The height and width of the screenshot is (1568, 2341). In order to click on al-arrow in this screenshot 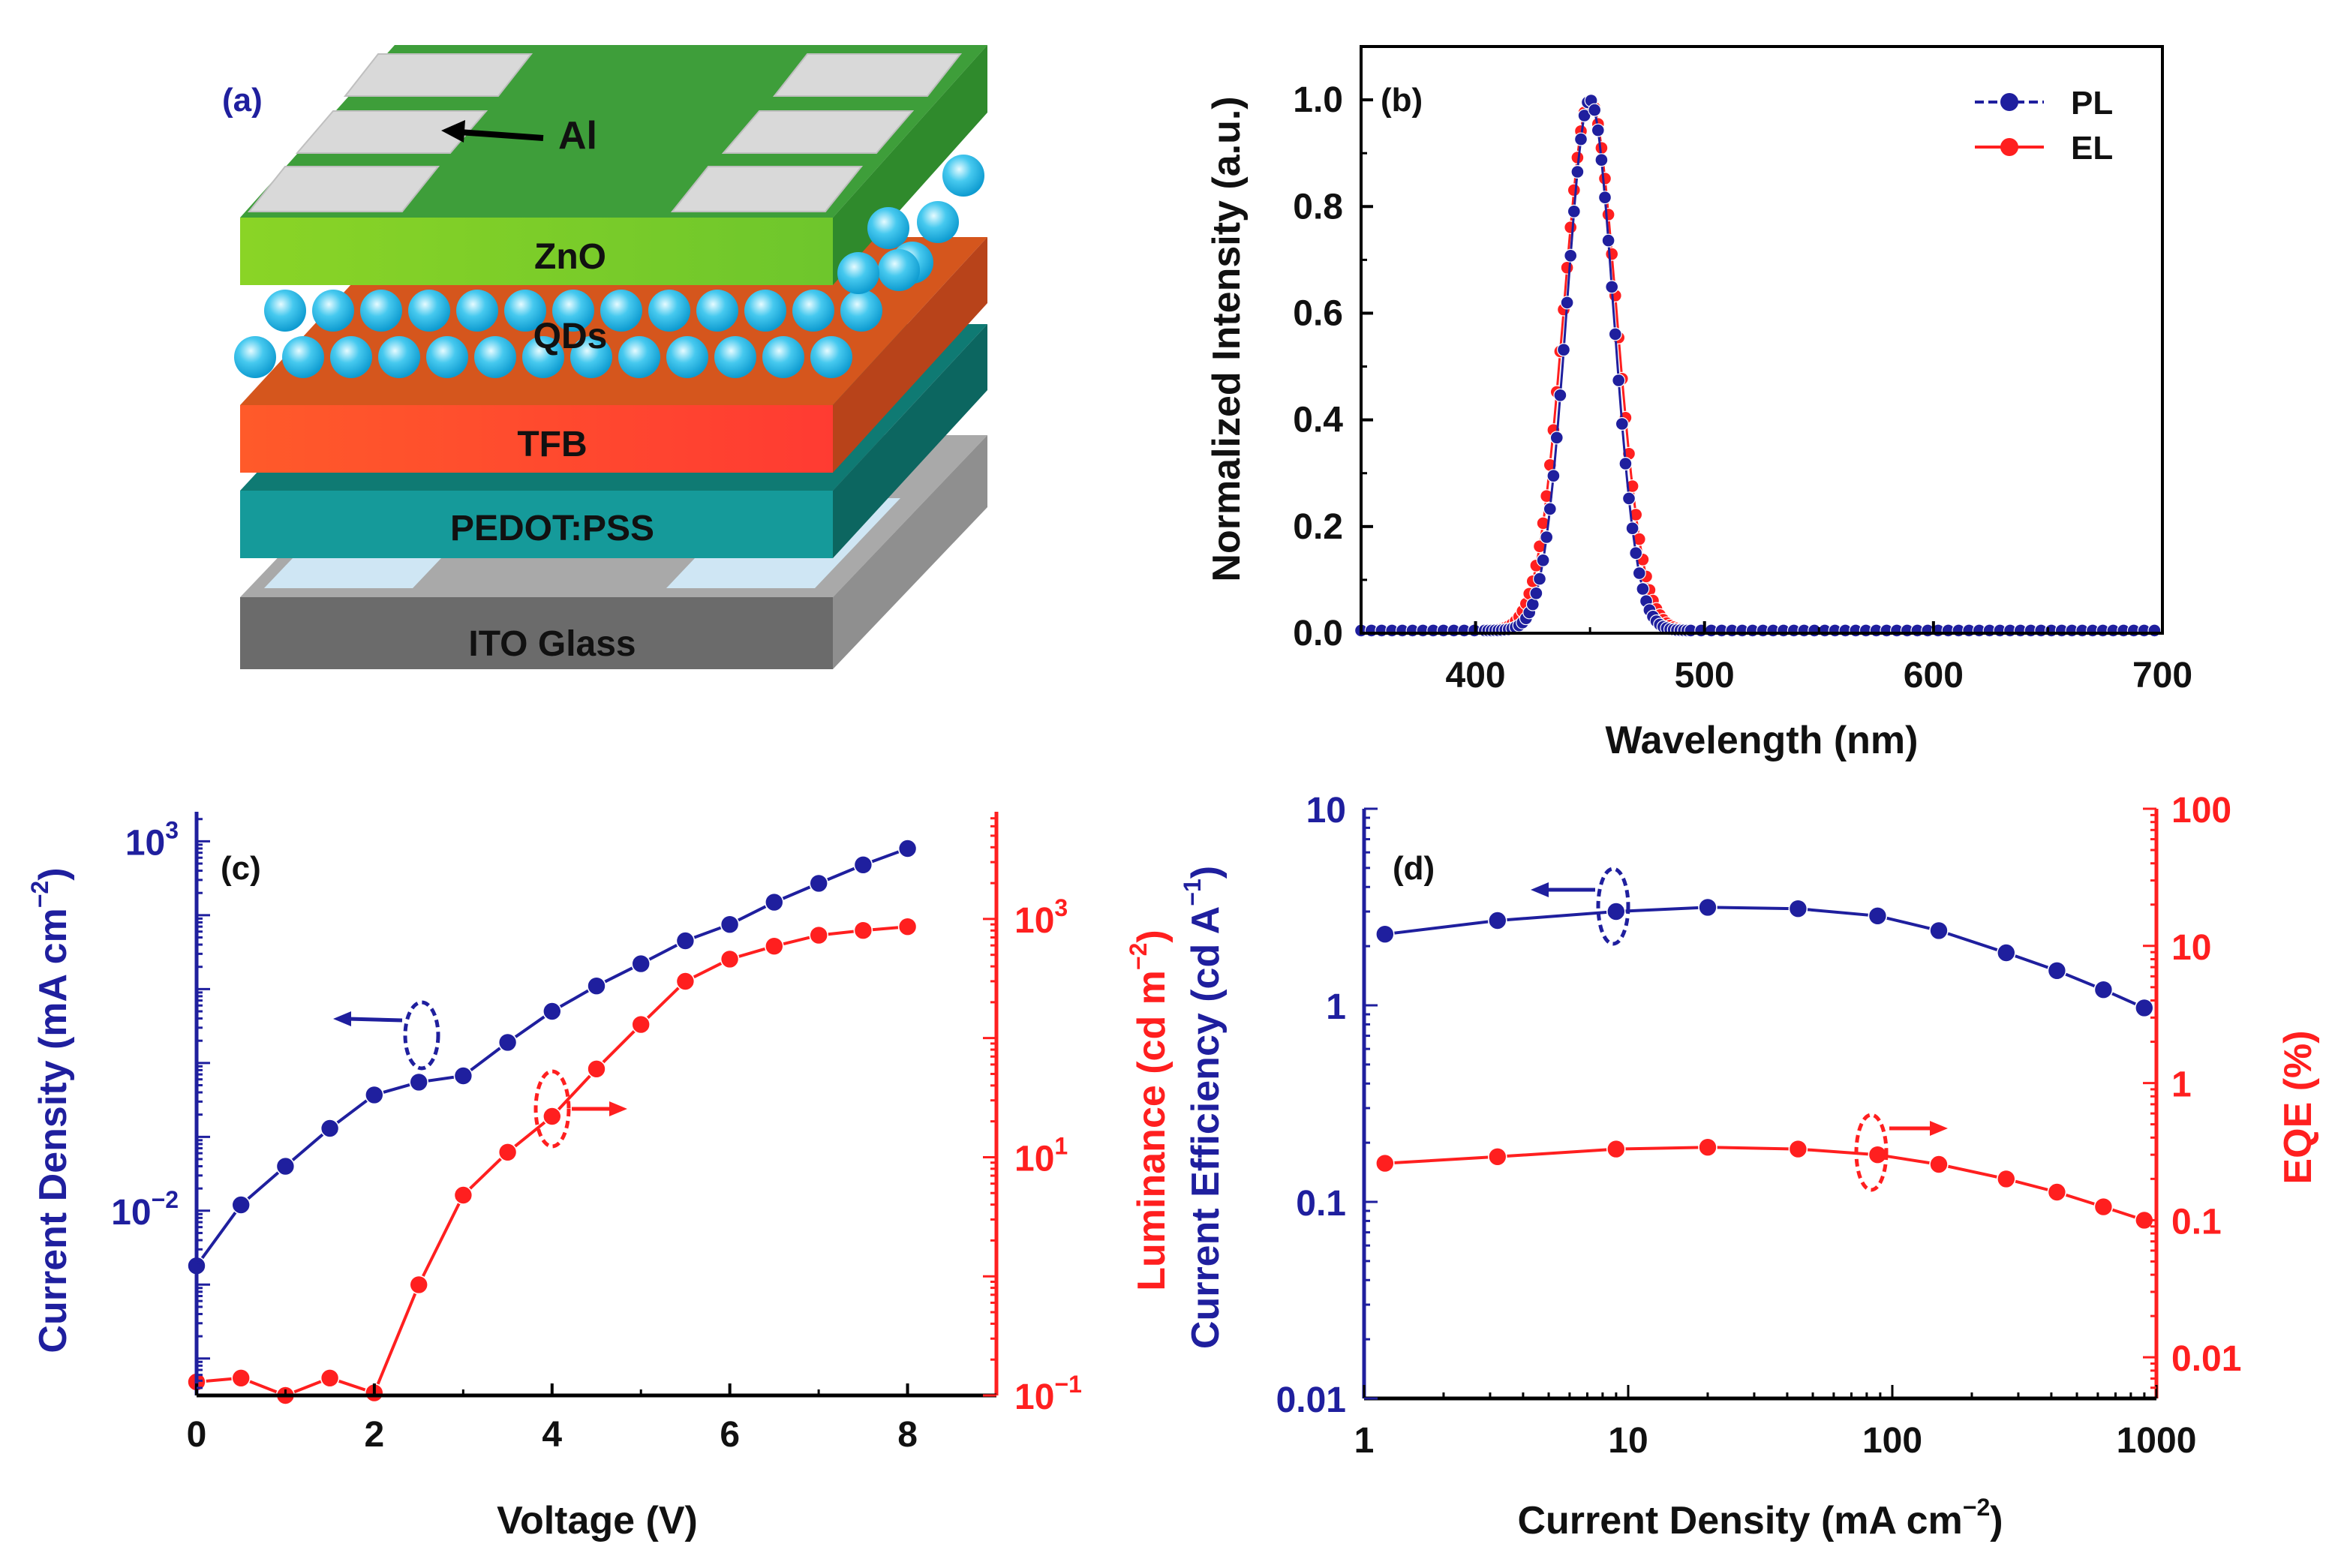, I will do `click(492, 132)`.